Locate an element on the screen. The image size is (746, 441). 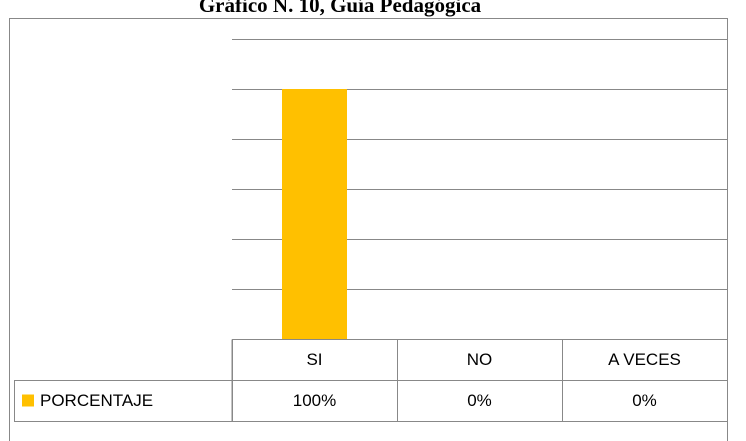
title-band is located at coordinates (373, 8).